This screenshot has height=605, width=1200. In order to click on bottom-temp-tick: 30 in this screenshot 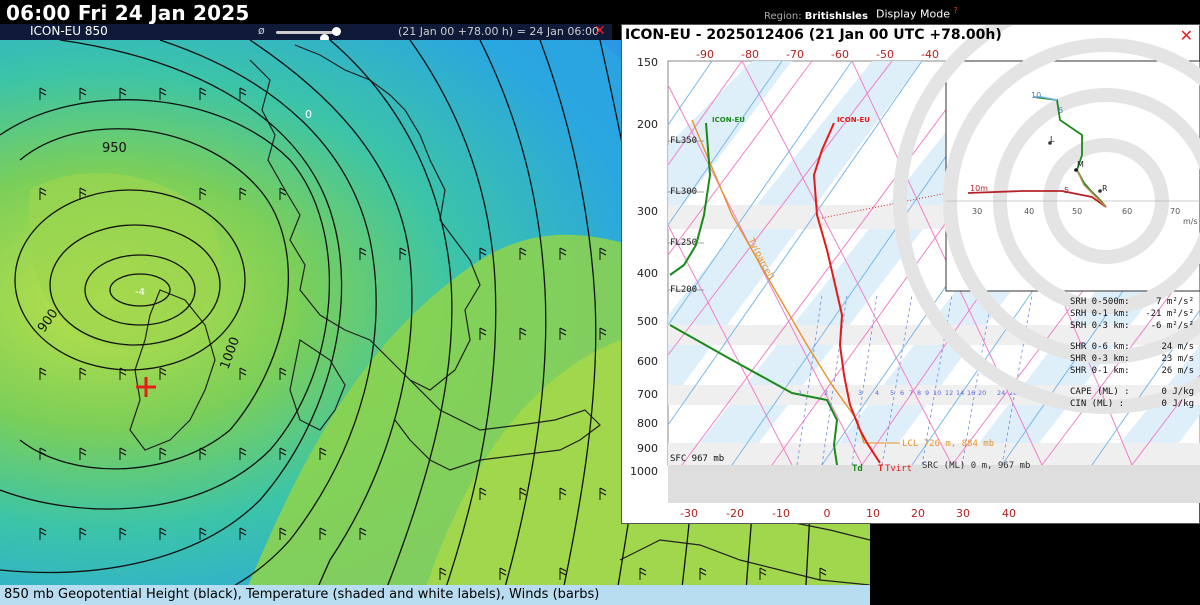, I will do `click(963, 513)`.